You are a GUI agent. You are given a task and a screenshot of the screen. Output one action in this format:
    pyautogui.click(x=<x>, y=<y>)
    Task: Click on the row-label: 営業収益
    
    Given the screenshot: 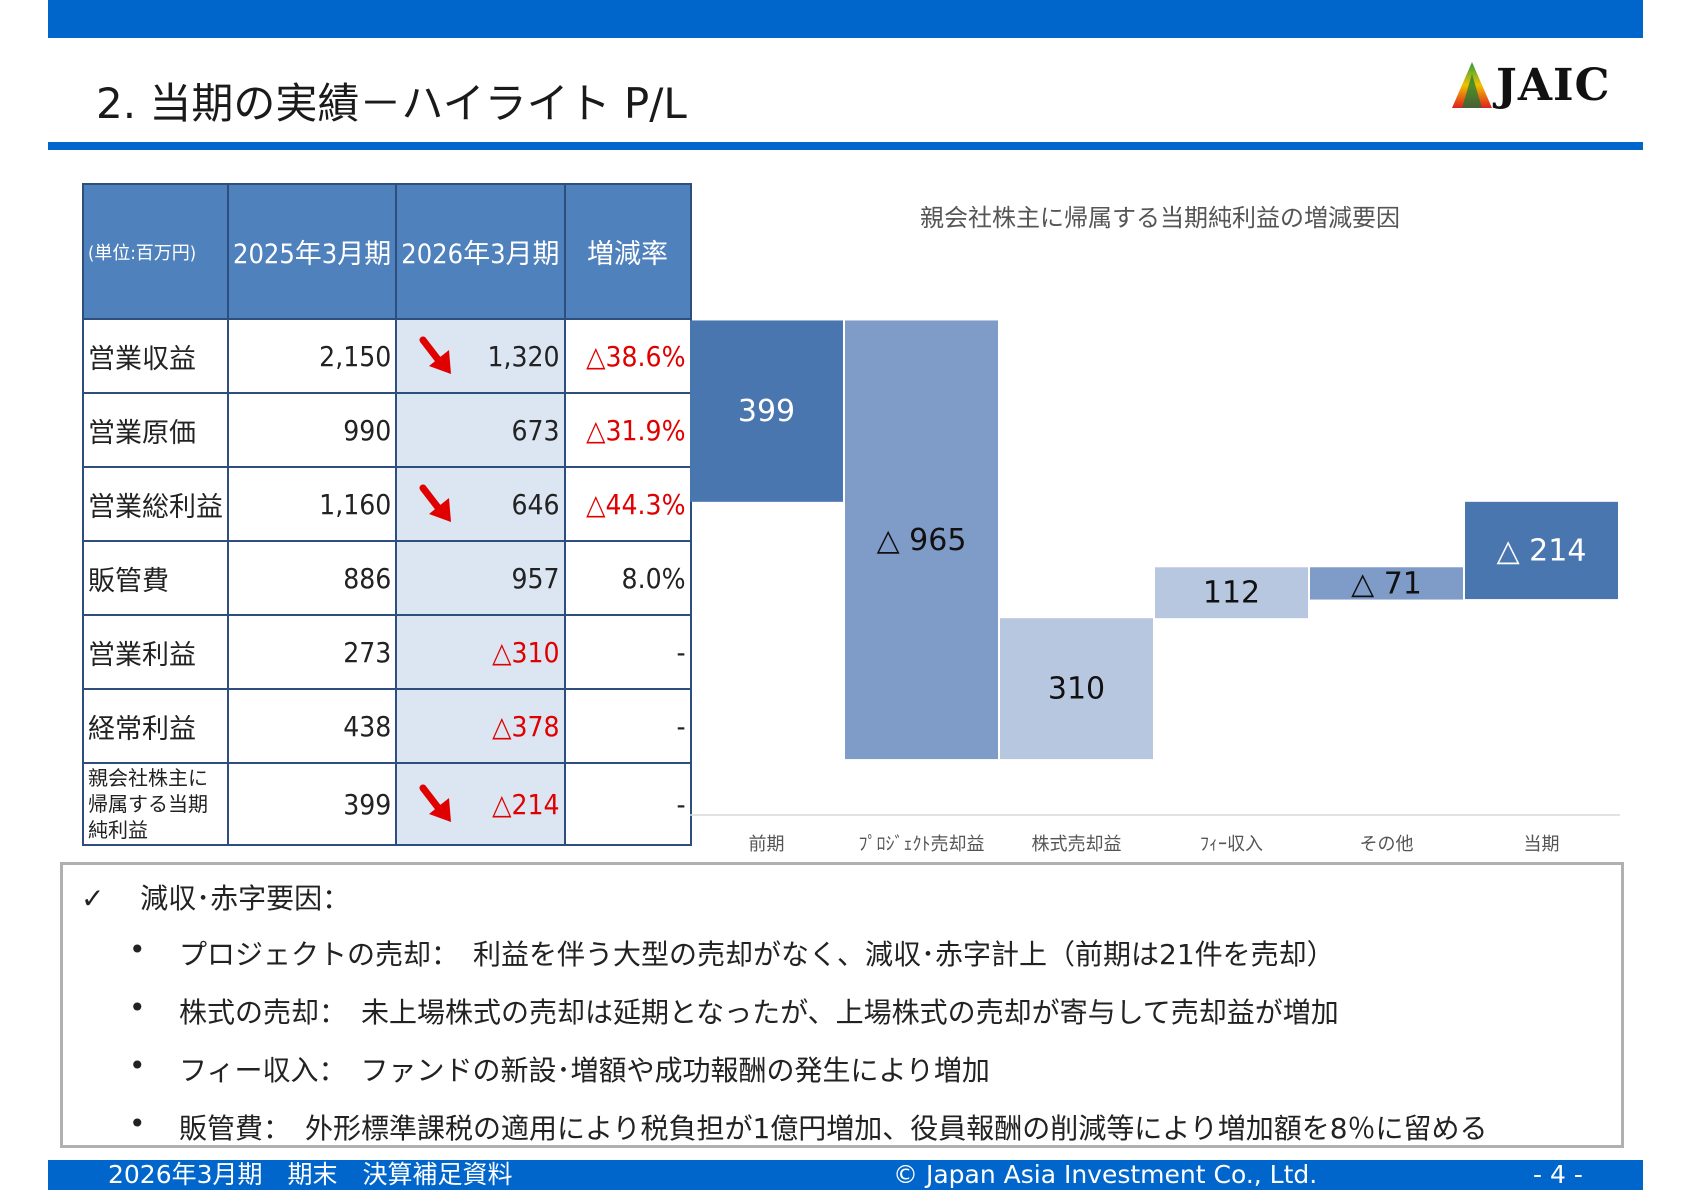 What is the action you would take?
    pyautogui.click(x=155, y=356)
    